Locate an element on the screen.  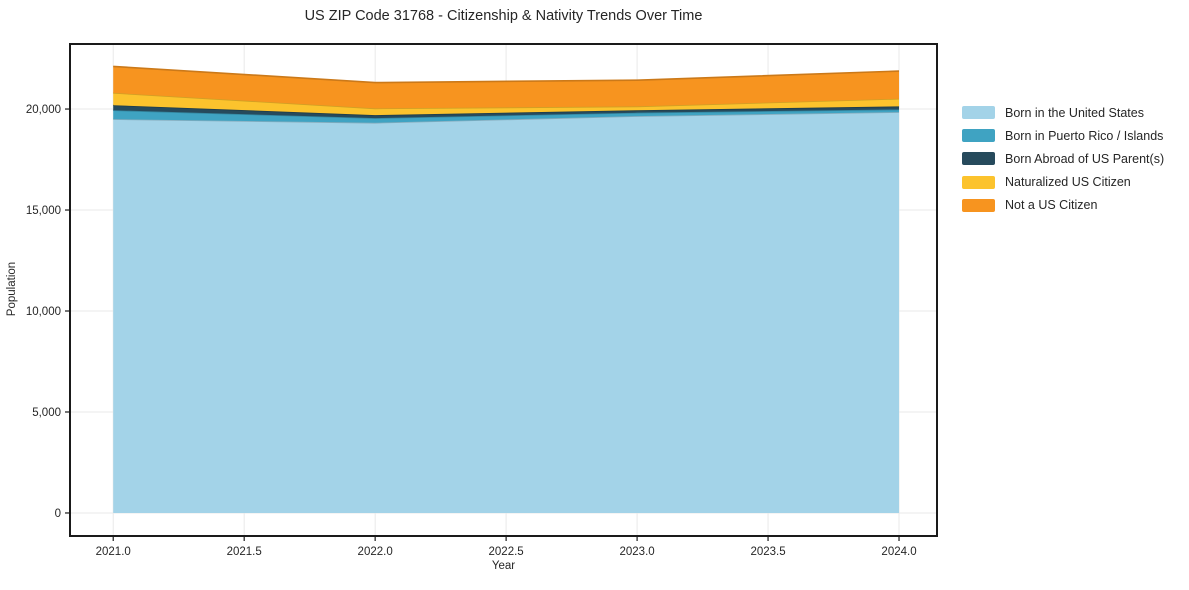
x-axis-title: Year is located at coordinates (503, 566).